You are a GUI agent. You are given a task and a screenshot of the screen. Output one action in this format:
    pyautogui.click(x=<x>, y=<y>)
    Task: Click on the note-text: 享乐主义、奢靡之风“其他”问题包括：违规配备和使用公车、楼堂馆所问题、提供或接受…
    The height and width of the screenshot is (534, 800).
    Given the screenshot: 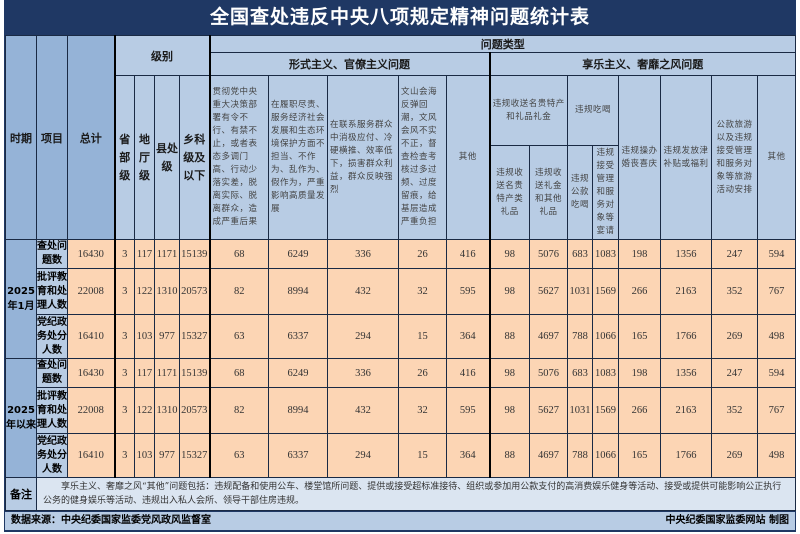 What is the action you would take?
    pyautogui.click(x=416, y=494)
    